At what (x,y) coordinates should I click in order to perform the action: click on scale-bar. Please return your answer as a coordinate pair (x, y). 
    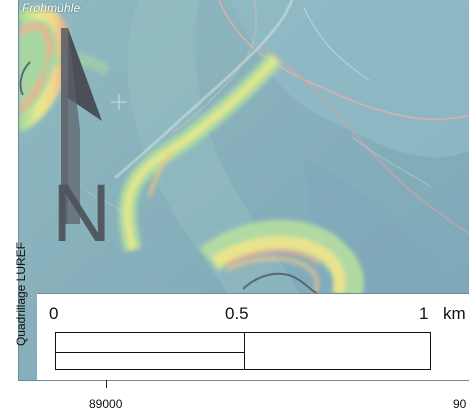
    Looking at the image, I should click on (243, 351).